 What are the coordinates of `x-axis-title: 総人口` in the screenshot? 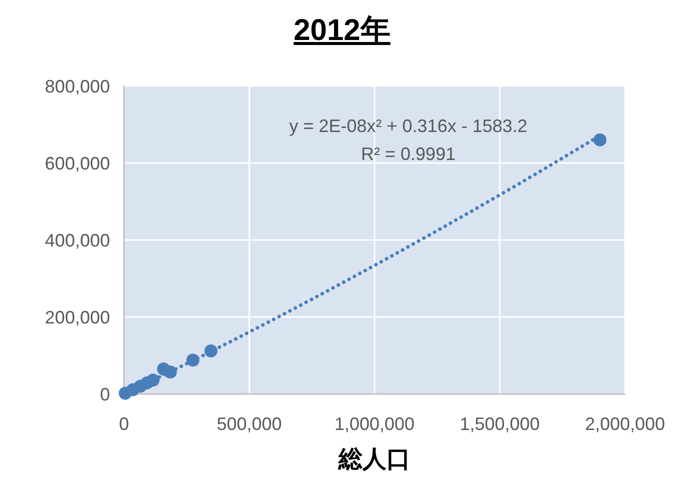 It's located at (374, 459).